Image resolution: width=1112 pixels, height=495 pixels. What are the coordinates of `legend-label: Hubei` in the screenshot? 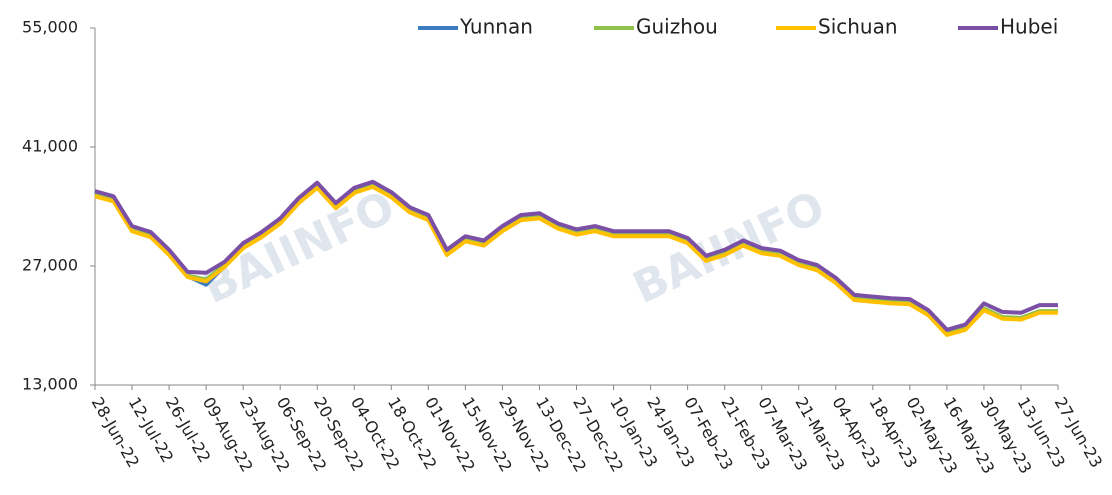 It's located at (1029, 27).